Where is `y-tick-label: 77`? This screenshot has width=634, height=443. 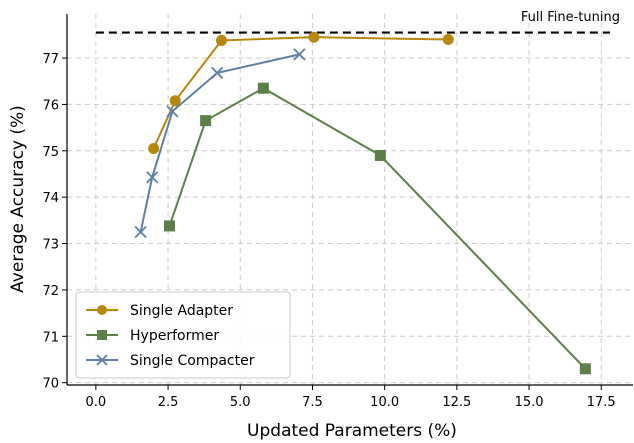
y-tick-label: 77 is located at coordinates (50, 59).